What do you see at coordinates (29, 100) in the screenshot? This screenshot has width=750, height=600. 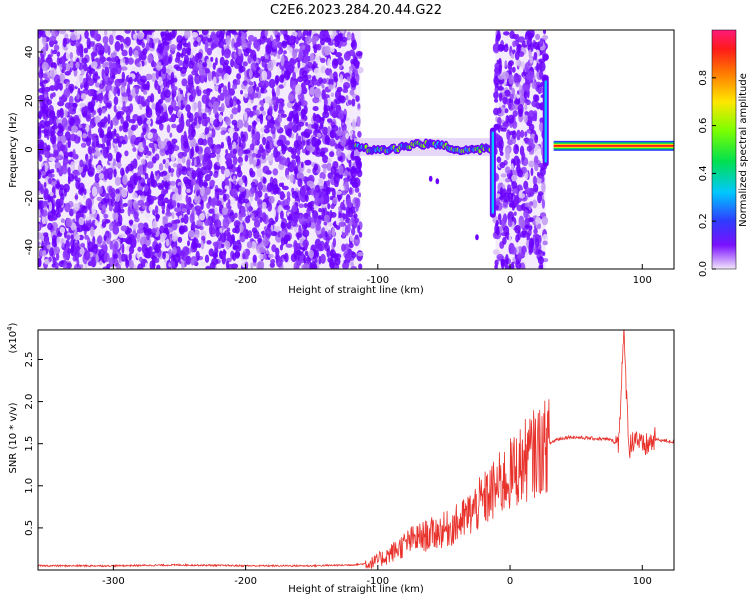 I see `spectrogram-y-tick-label: 20` at bounding box center [29, 100].